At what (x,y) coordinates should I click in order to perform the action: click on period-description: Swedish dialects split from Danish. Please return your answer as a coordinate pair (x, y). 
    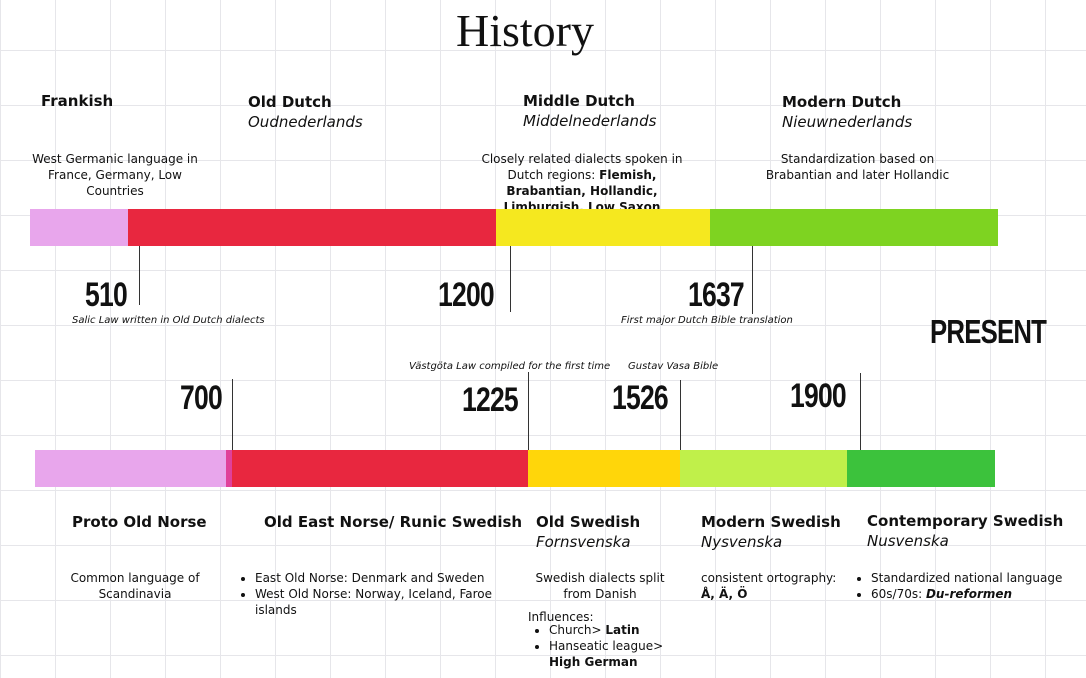
    Looking at the image, I should click on (600, 586).